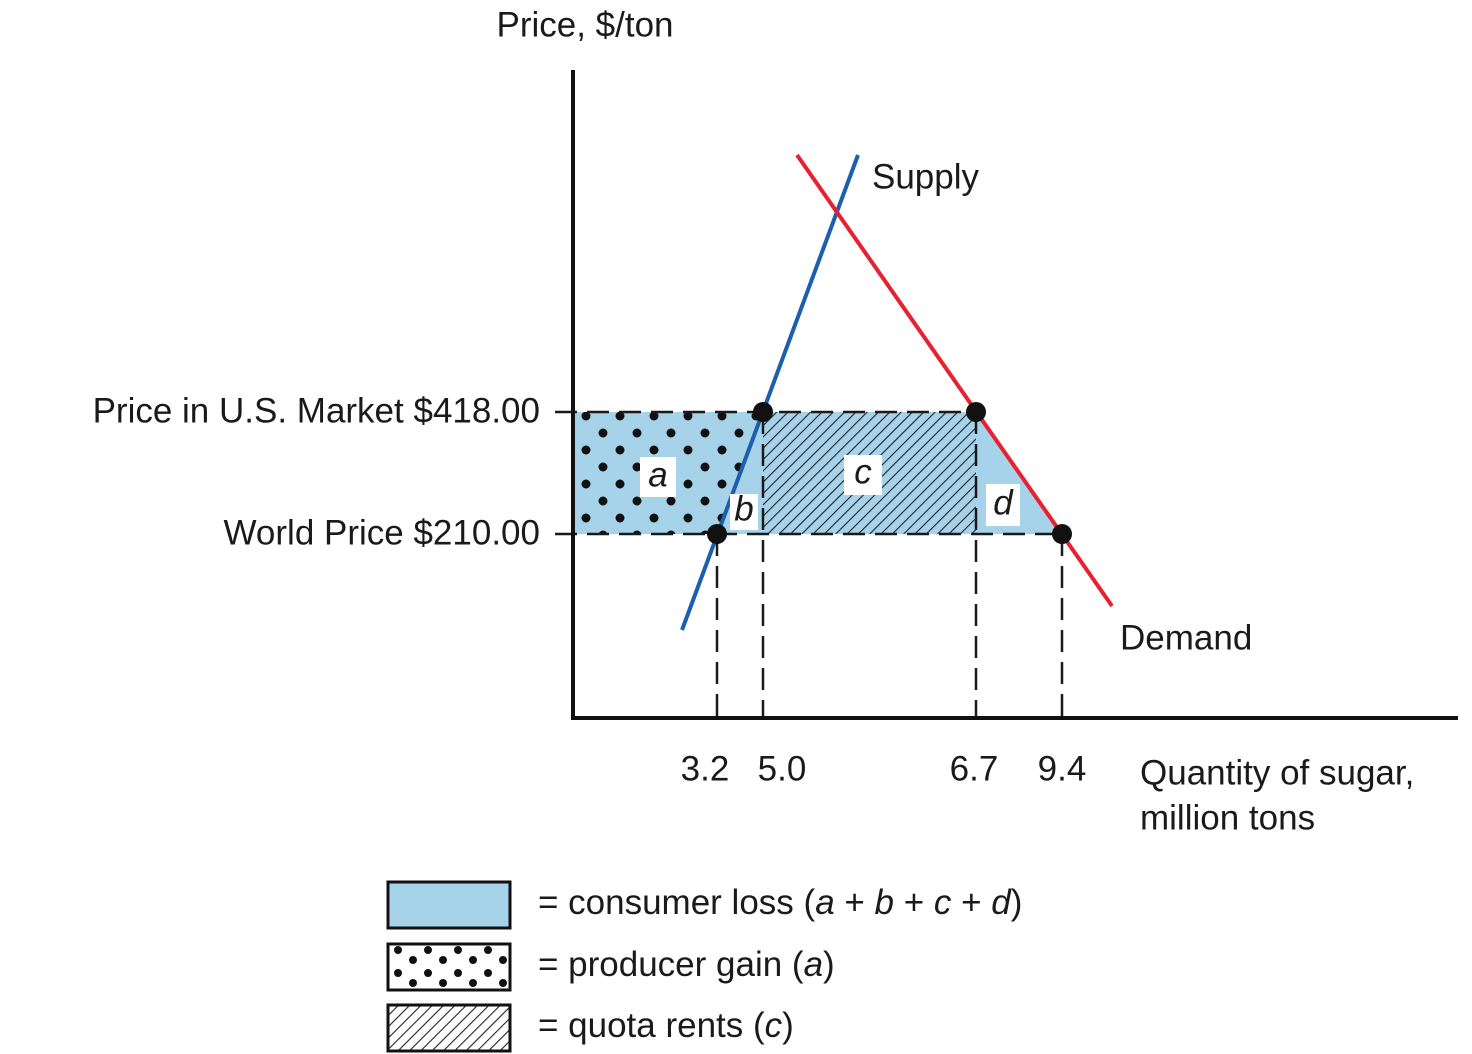  I want to click on points, so click(889, 473).